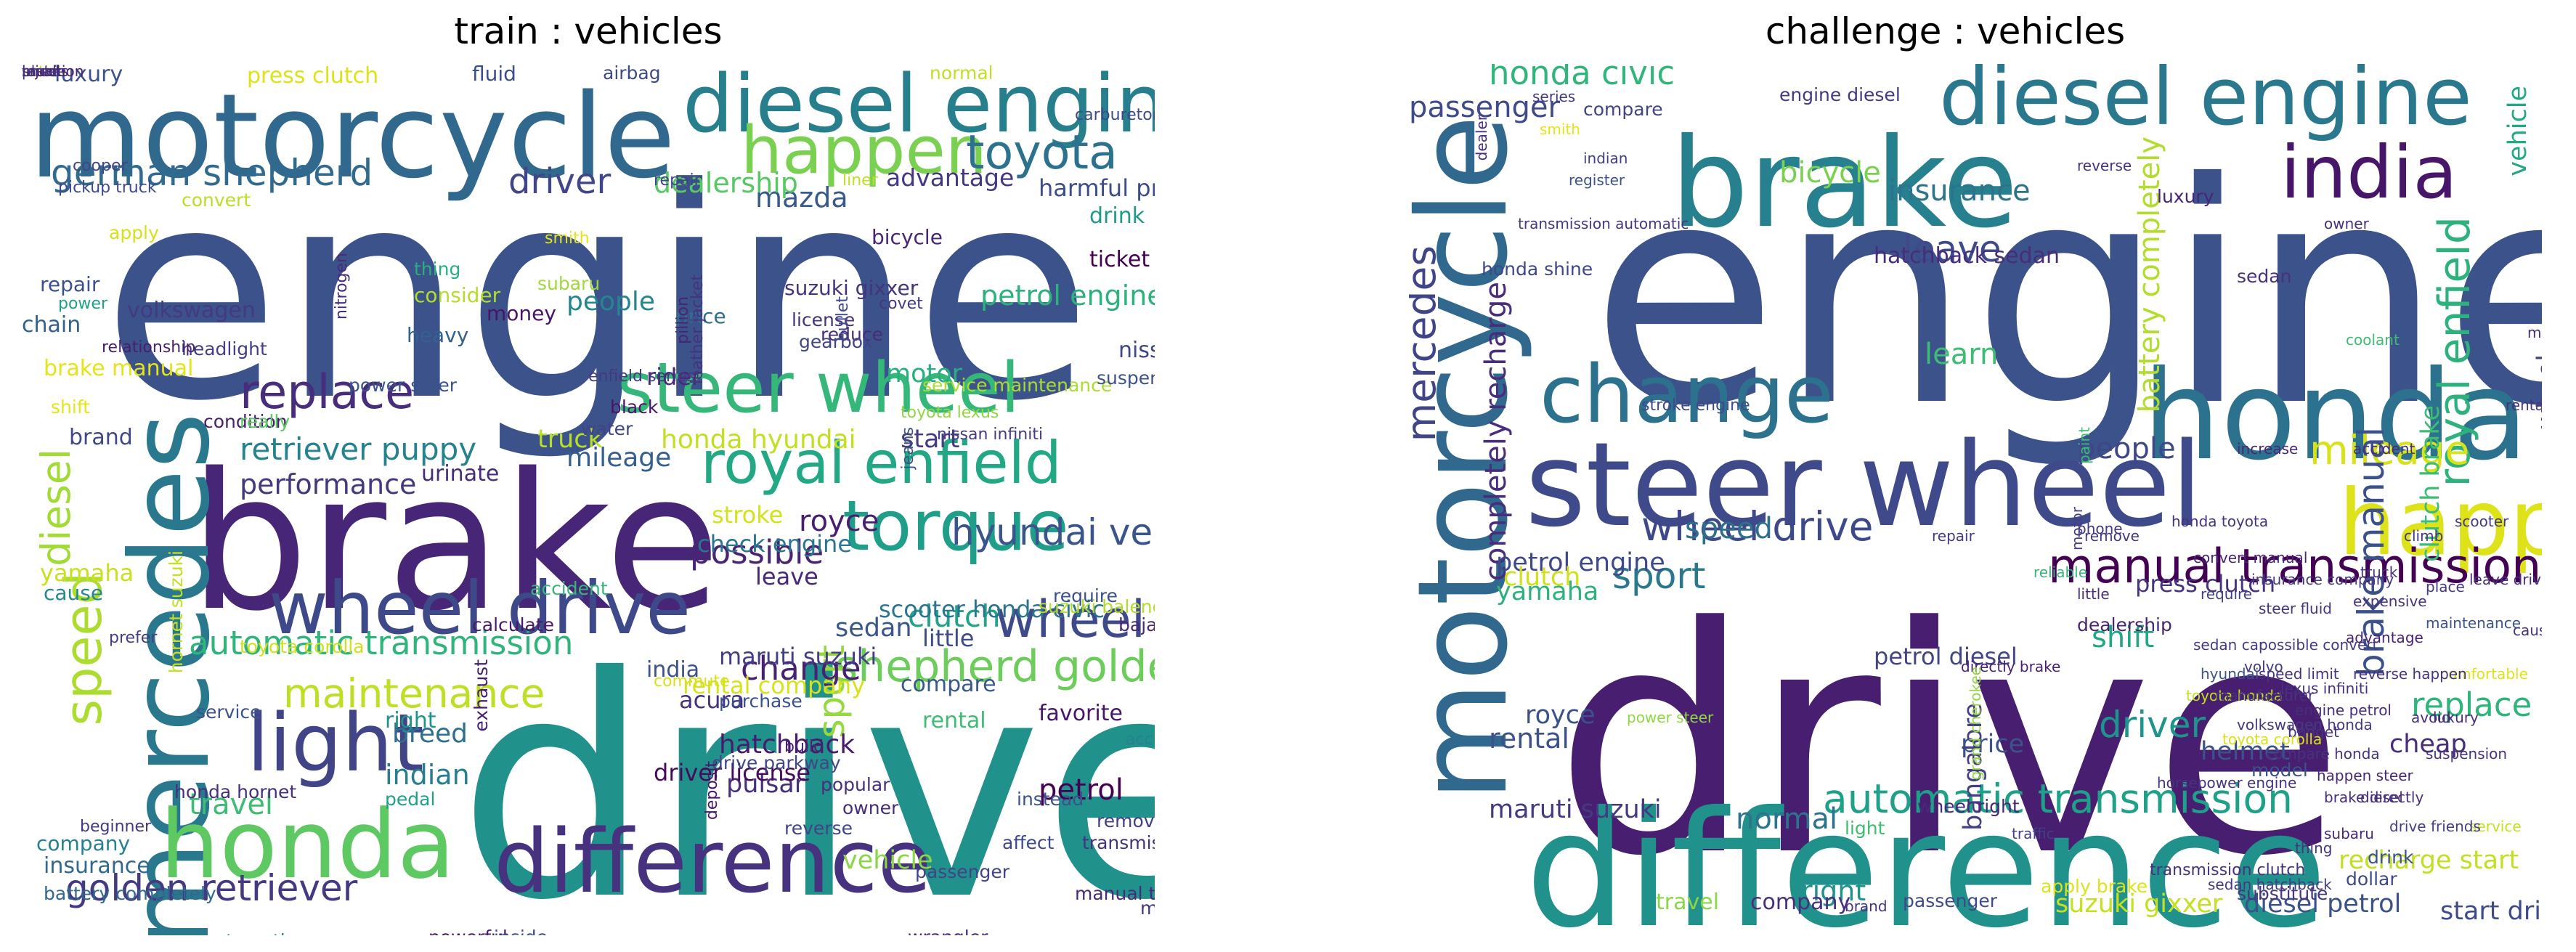  What do you see at coordinates (1729, 528) in the screenshot?
I see `cloud-word: speed` at bounding box center [1729, 528].